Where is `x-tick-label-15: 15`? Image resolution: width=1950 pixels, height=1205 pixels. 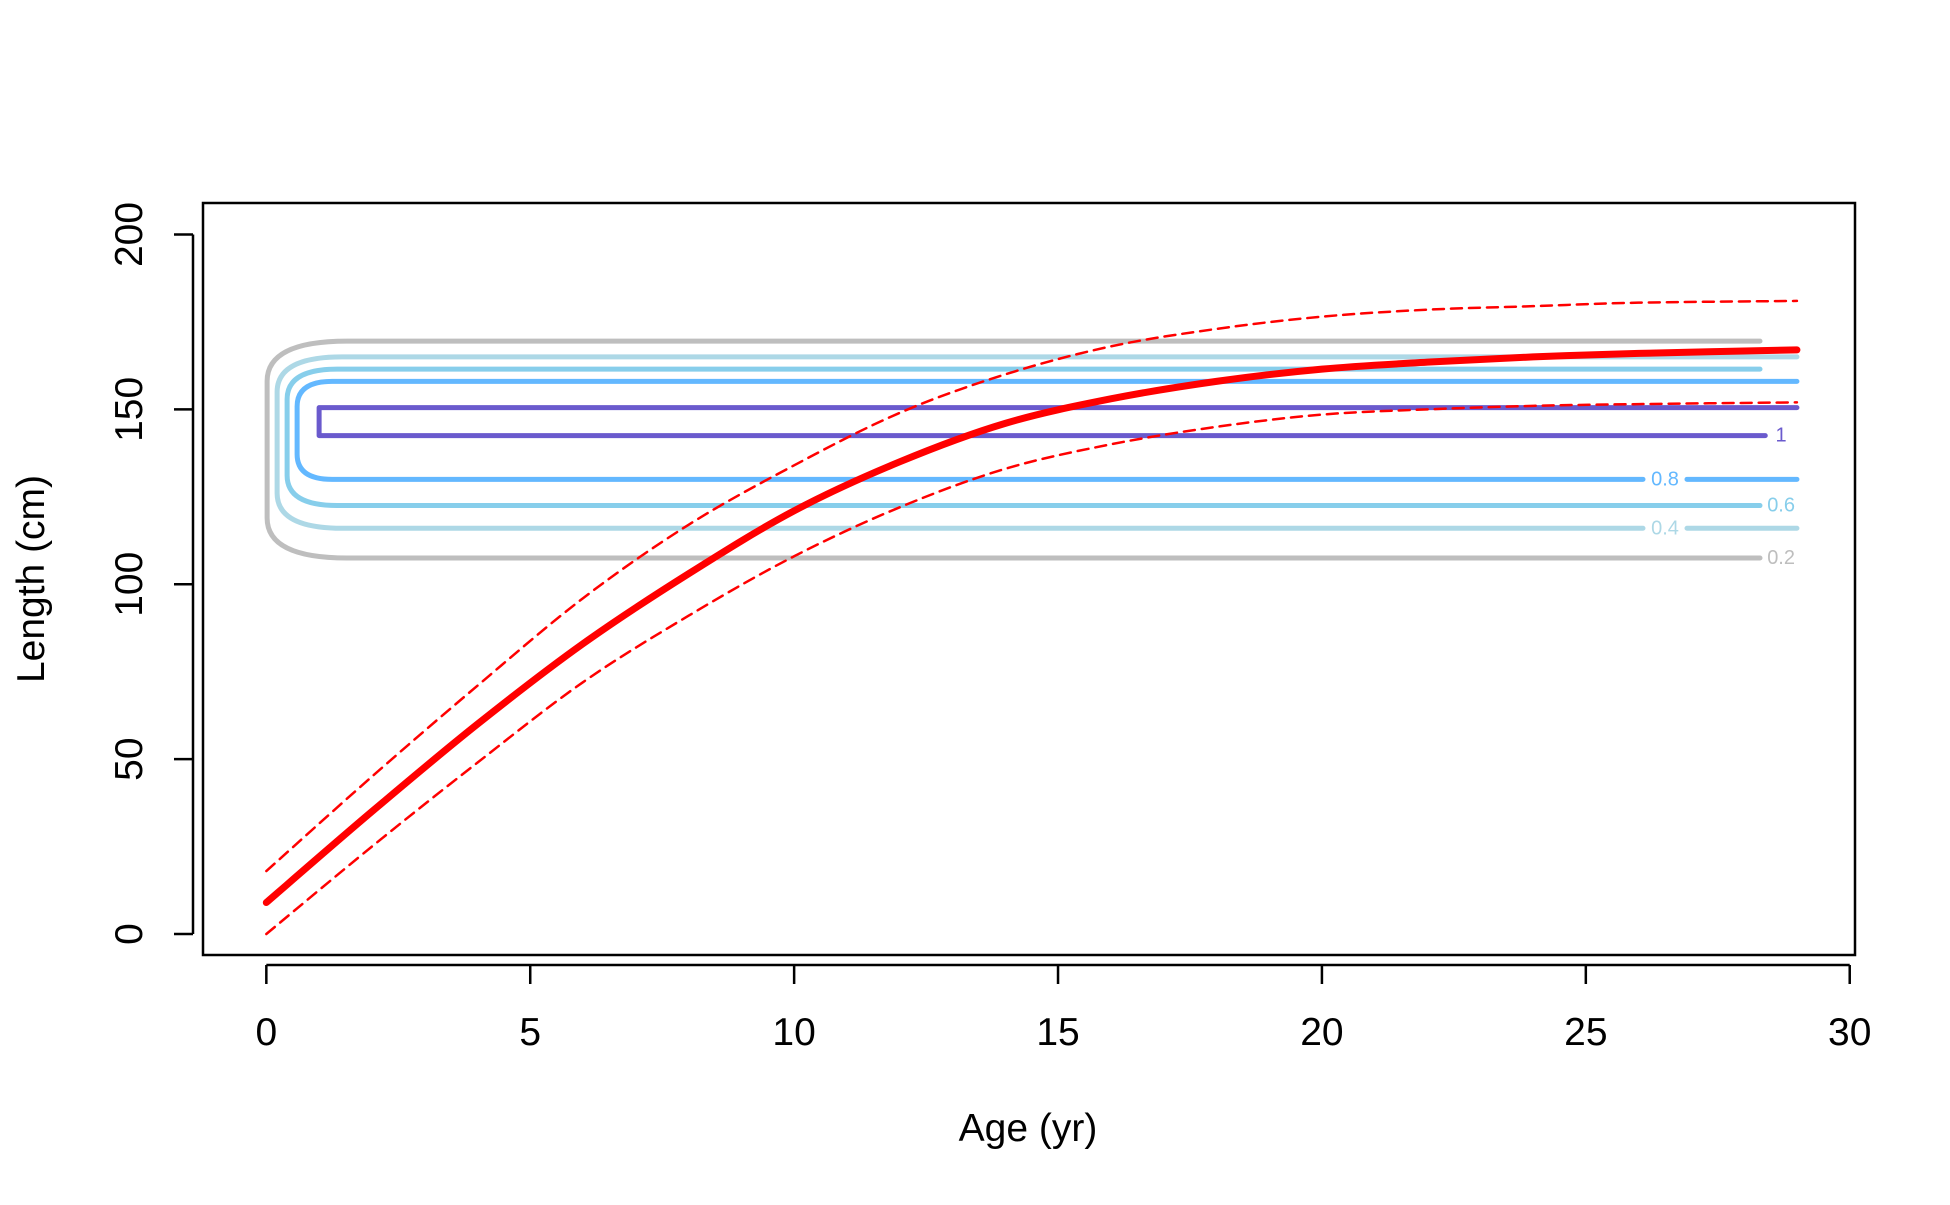 x-tick-label-15: 15 is located at coordinates (1057, 1032).